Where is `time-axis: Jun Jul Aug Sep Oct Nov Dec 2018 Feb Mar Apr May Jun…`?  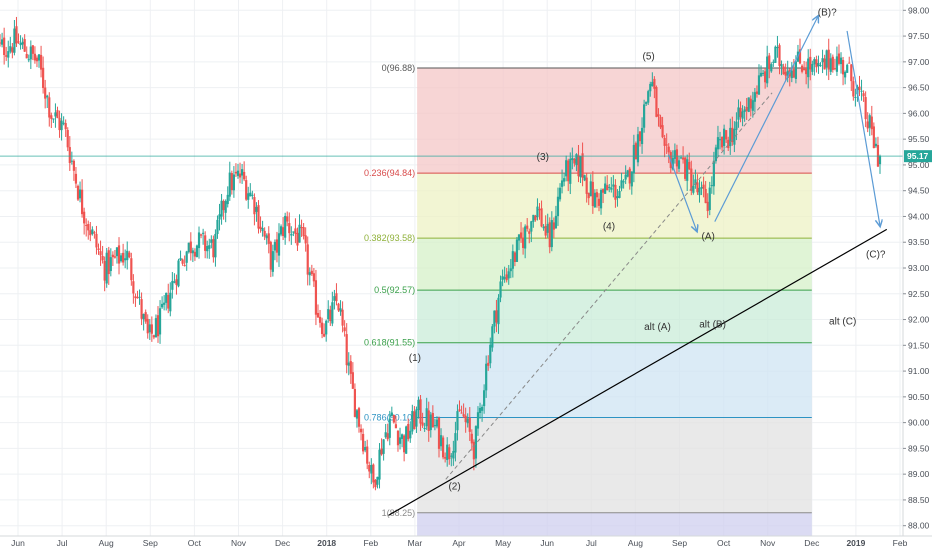 time-axis: Jun Jul Aug Sep Oct Nov Dec 2018 Feb Mar Apr May Jun… is located at coordinates (466, 542).